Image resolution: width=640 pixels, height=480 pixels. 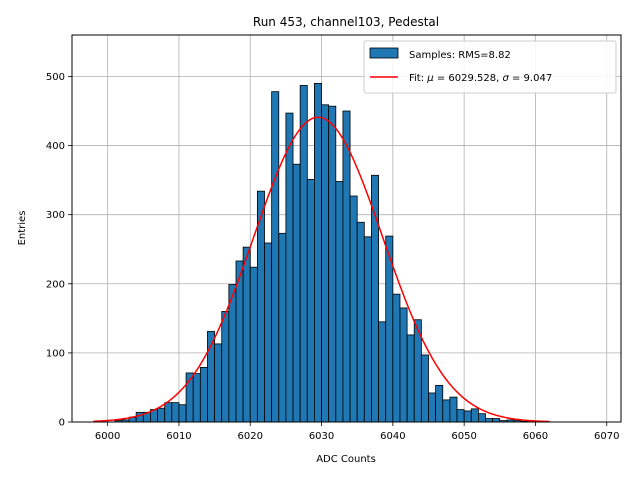 I want to click on y-tick-label: 0, so click(x=62, y=423).